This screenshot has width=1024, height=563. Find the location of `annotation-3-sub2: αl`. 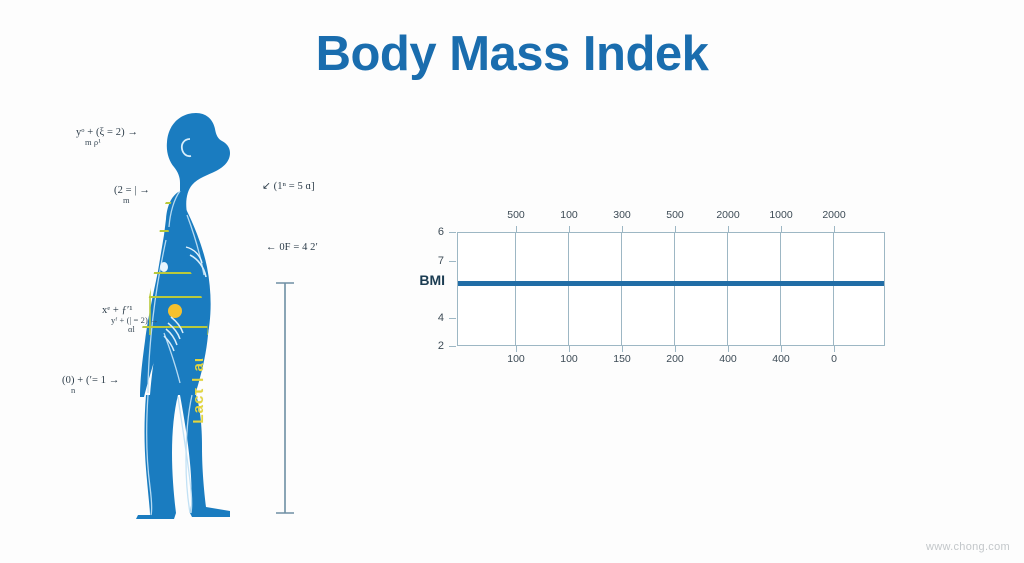

annotation-3-sub2: αl is located at coordinates (132, 328).